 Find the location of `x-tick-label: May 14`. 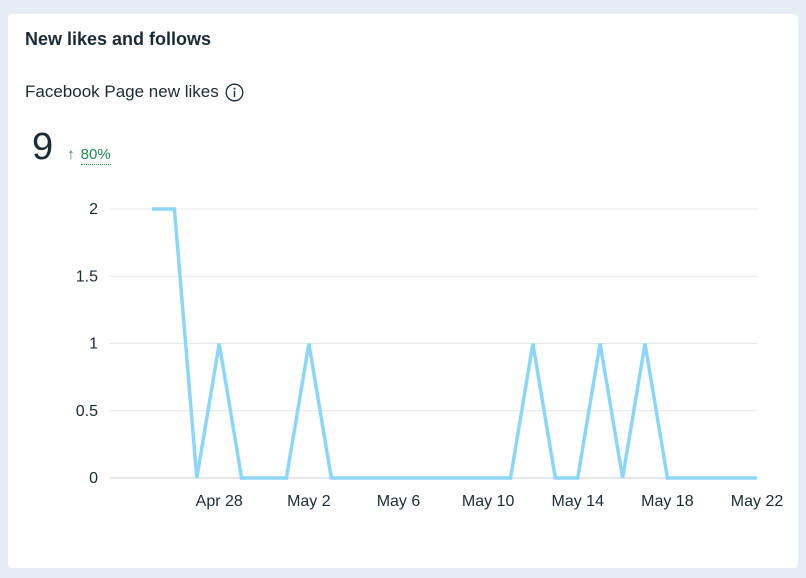

x-tick-label: May 14 is located at coordinates (578, 501).